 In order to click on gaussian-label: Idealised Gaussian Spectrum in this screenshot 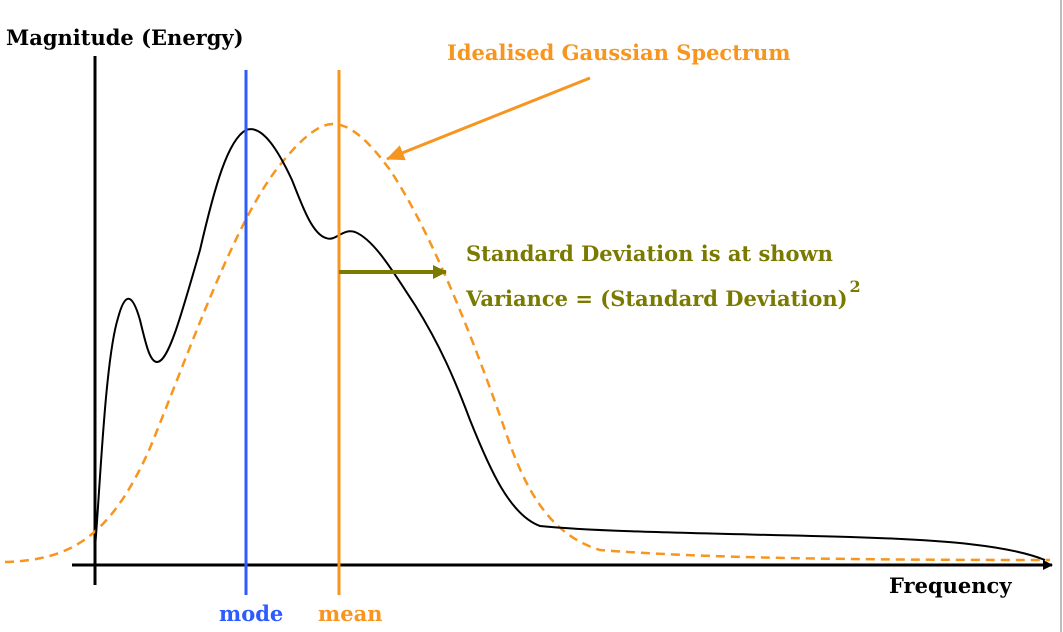, I will do `click(619, 52)`.